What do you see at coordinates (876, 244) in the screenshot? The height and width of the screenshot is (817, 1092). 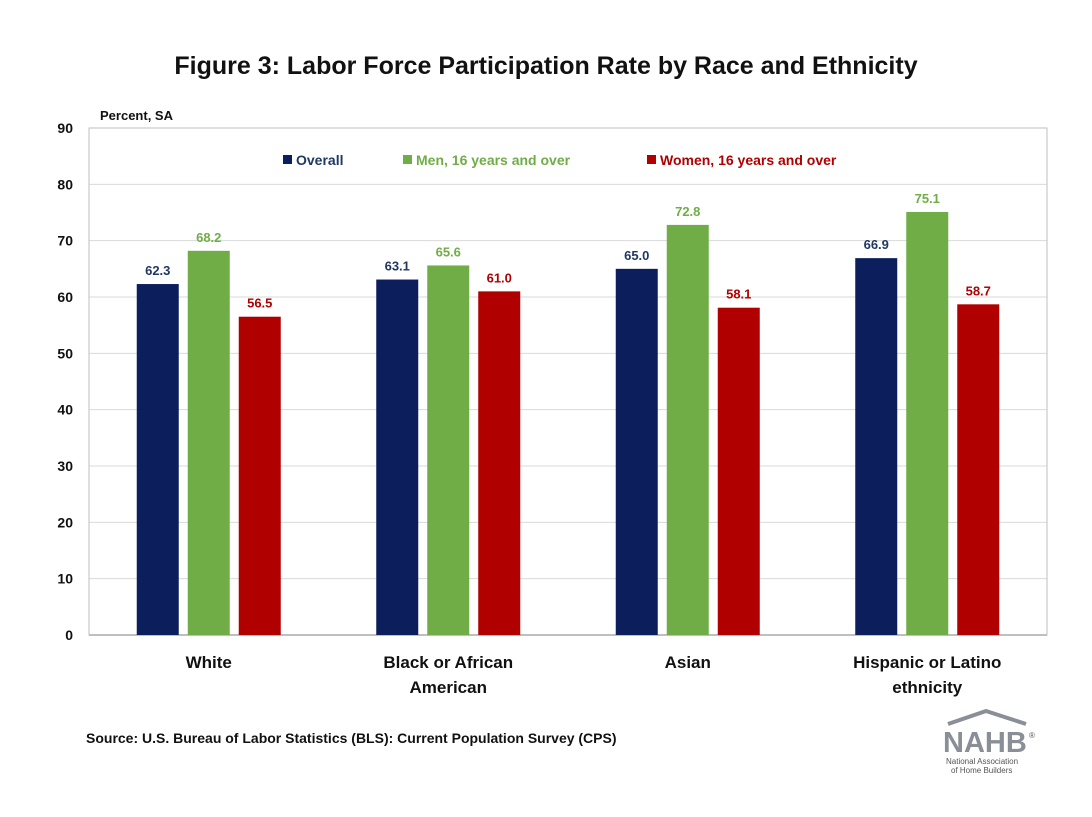 I see `data-label: 66.9` at bounding box center [876, 244].